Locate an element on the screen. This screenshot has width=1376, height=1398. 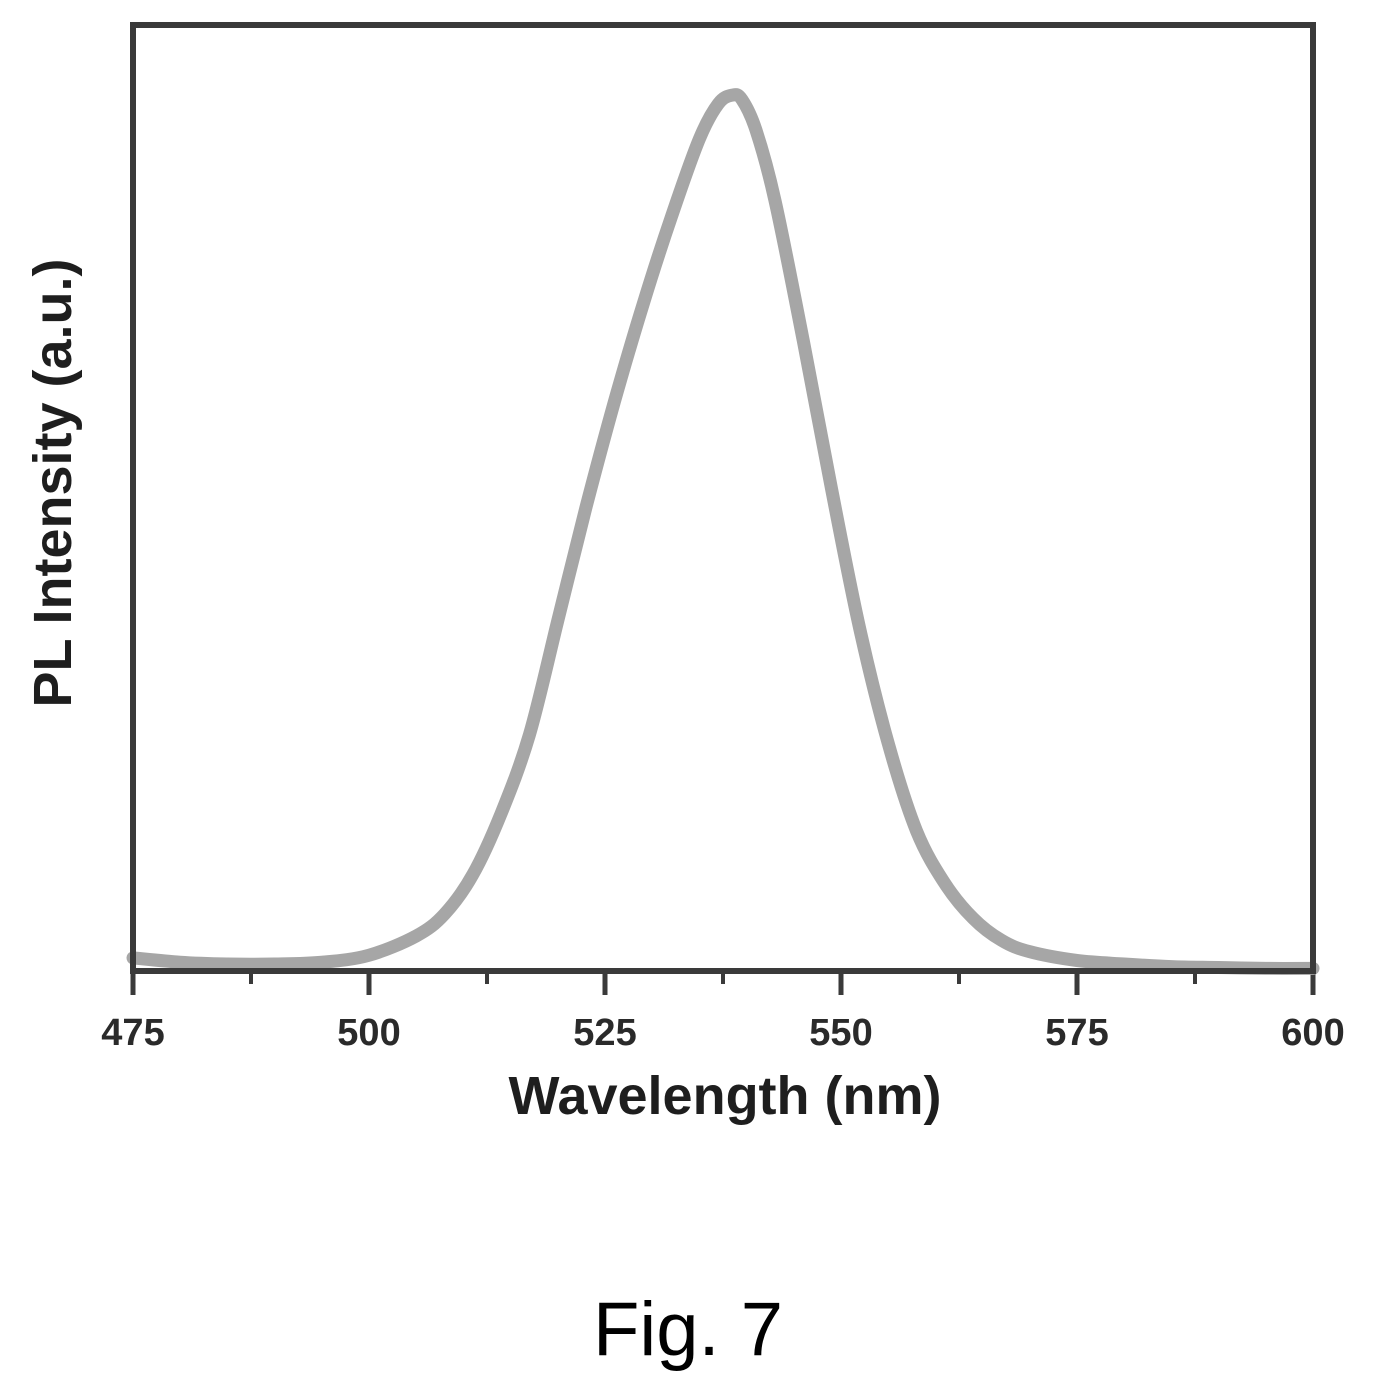
y-axis-title: PL Intensity (a.u.) is located at coordinates (53, 482).